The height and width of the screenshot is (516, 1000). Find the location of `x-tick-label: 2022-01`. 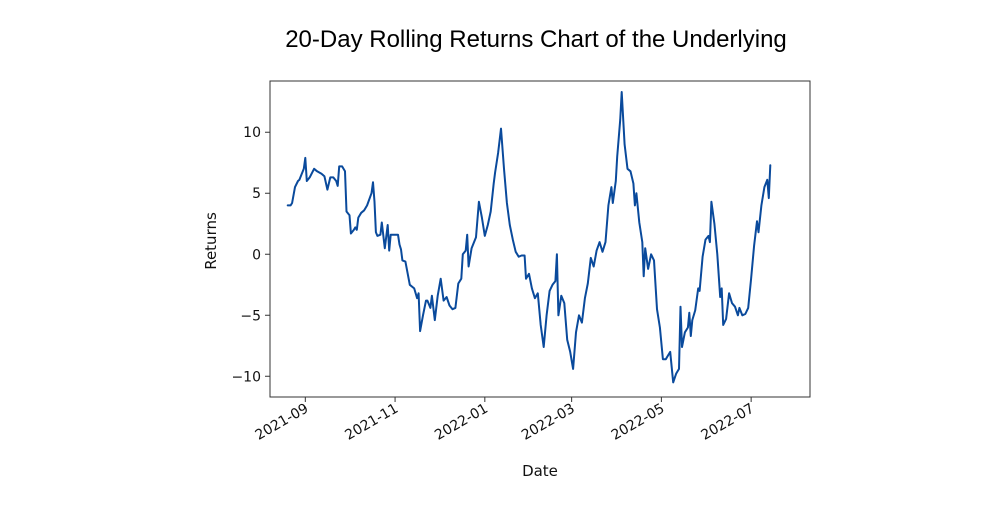

x-tick-label: 2022-01 is located at coordinates (461, 422).